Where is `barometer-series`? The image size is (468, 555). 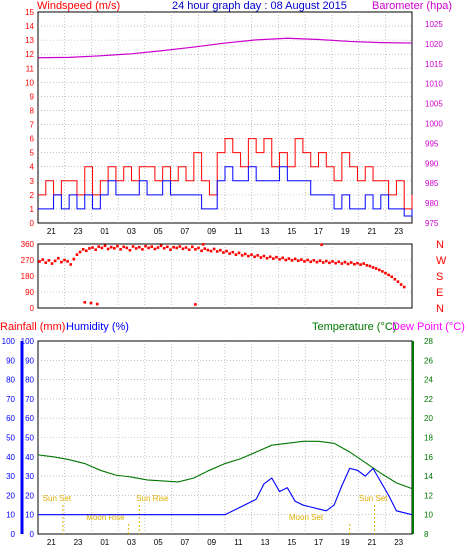 barometer-series is located at coordinates (225, 48).